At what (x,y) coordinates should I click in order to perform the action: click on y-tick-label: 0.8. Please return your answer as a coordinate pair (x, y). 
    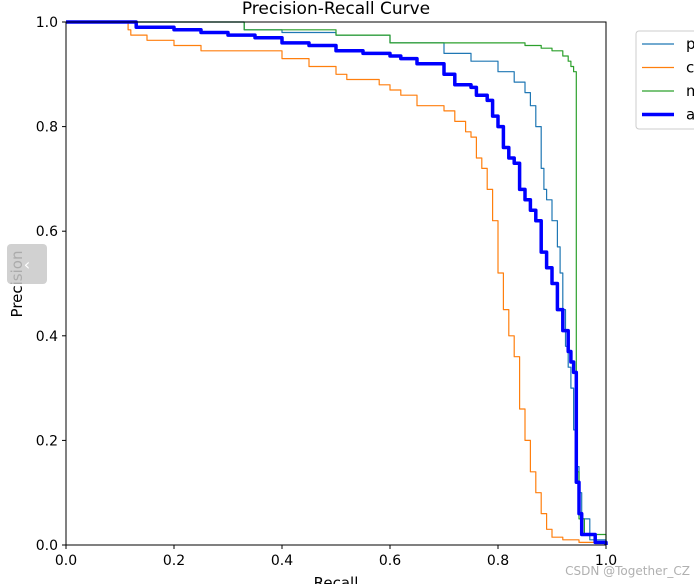
    Looking at the image, I should click on (47, 128).